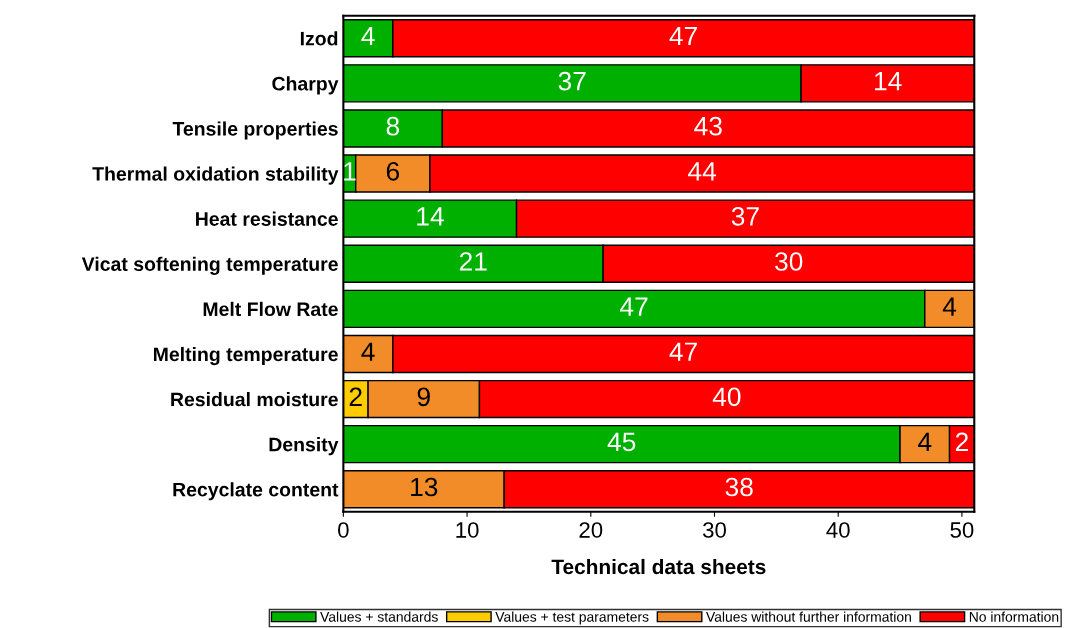  I want to click on data-label: 9, so click(423, 397).